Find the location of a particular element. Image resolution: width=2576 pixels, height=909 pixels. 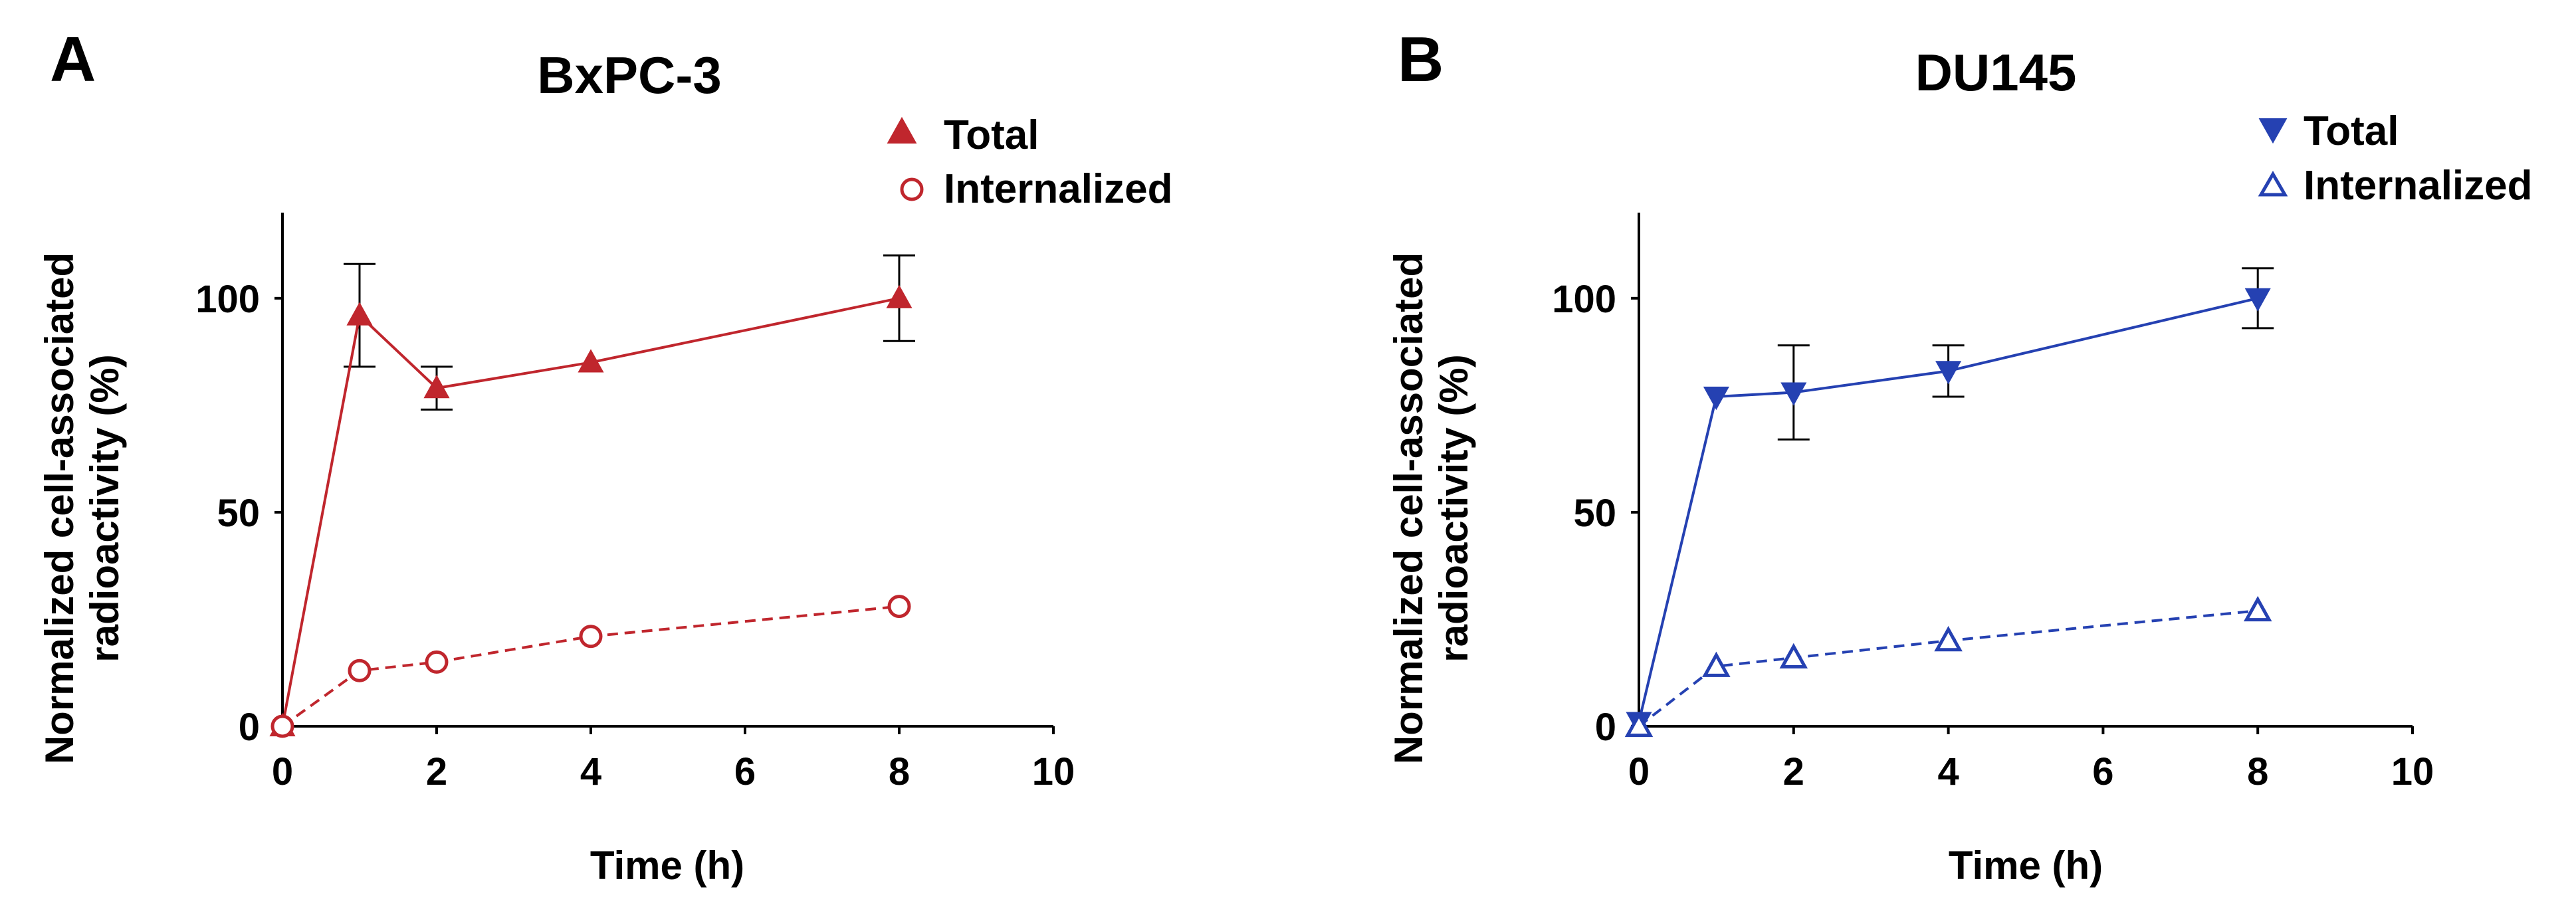

panel-a-title: BxPC-3 is located at coordinates (629, 75).